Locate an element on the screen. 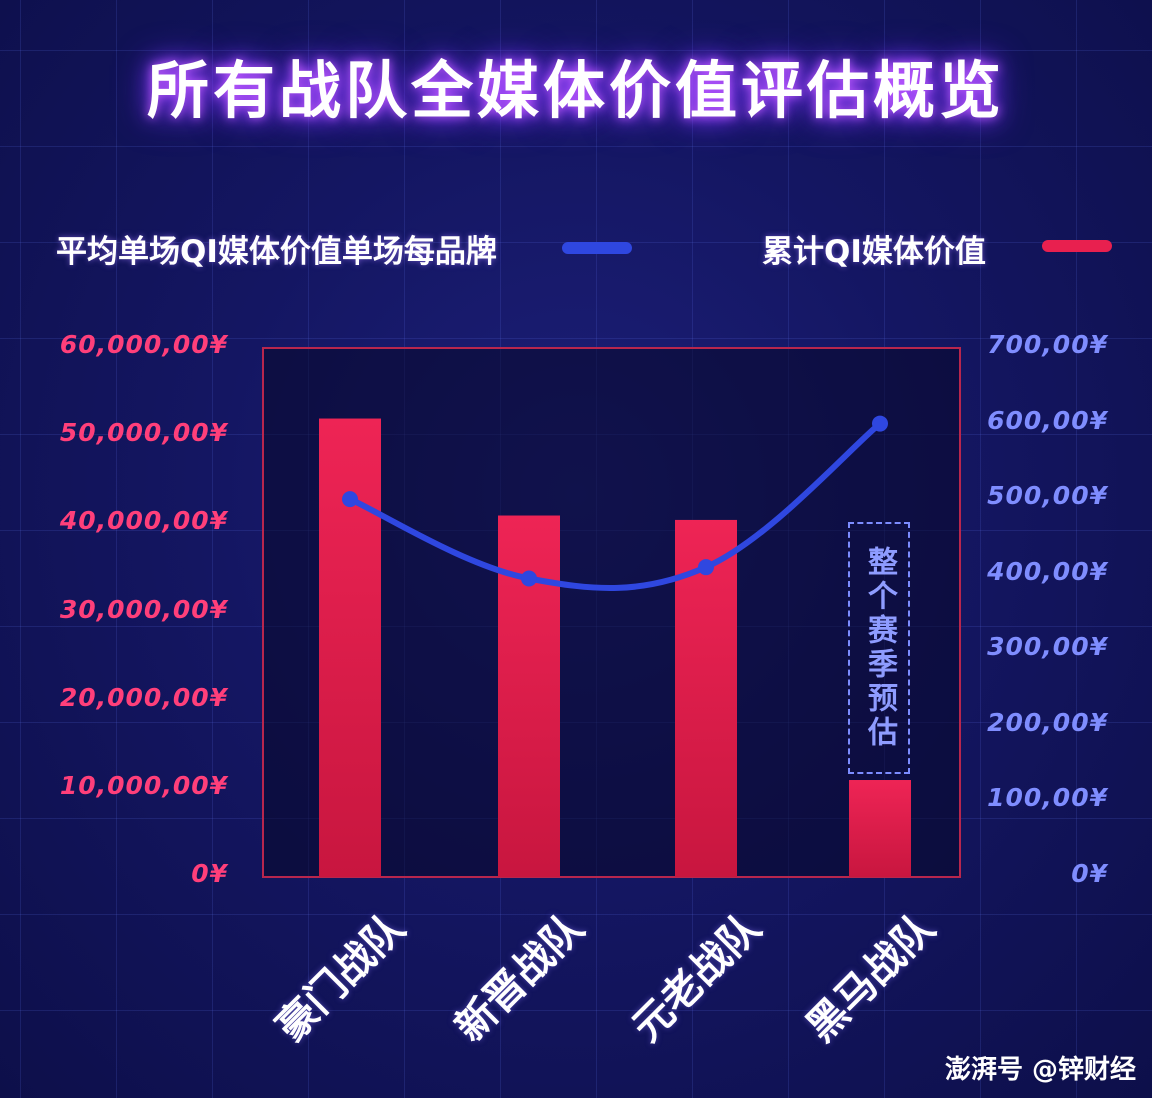 The width and height of the screenshot is (1152, 1098). left-tick-label: 50,000,00¥ is located at coordinates (143, 433).